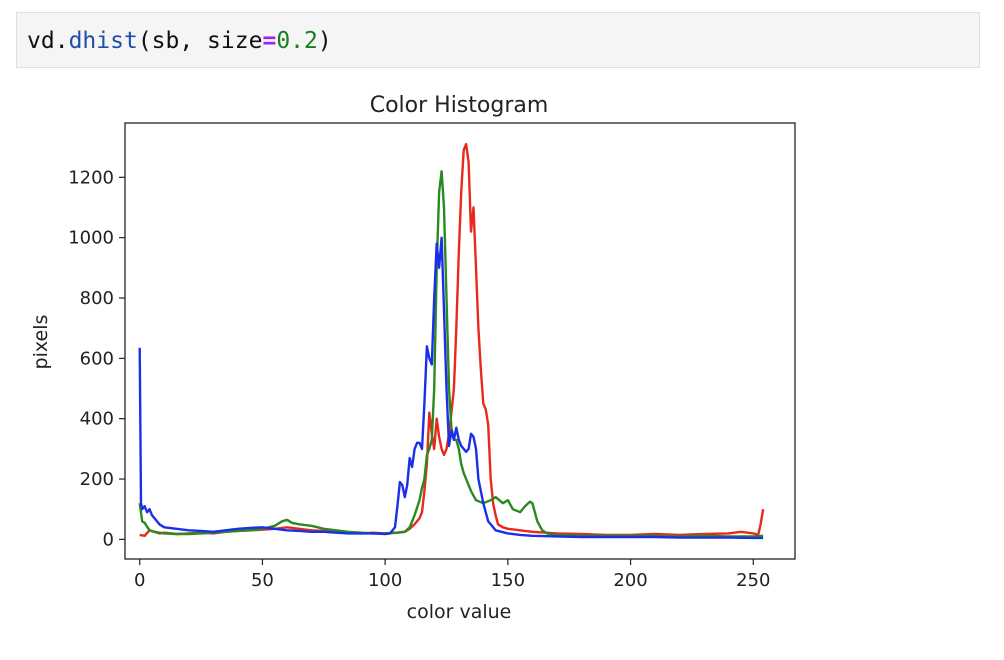 The height and width of the screenshot is (660, 1004). What do you see at coordinates (262, 580) in the screenshot?
I see `x-tick-label: 50` at bounding box center [262, 580].